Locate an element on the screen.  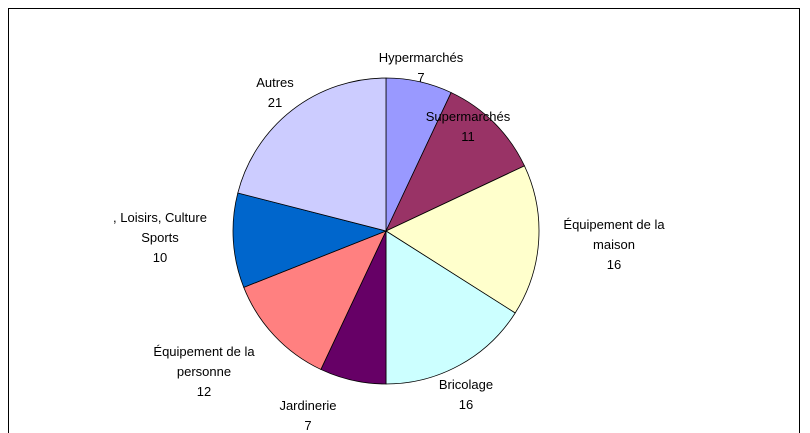
slice-label: Autres 21 is located at coordinates (275, 93).